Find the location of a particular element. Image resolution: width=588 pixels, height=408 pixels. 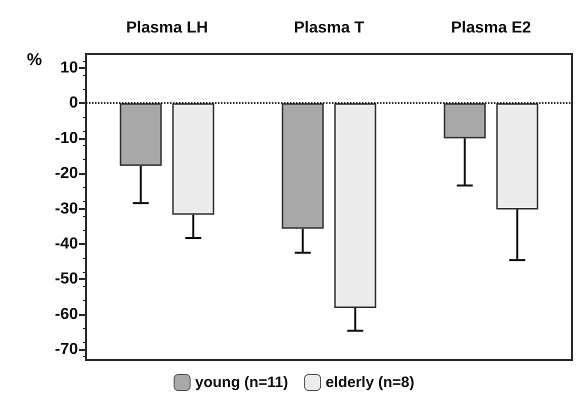

x-tick-label: Plasma T is located at coordinates (329, 28).